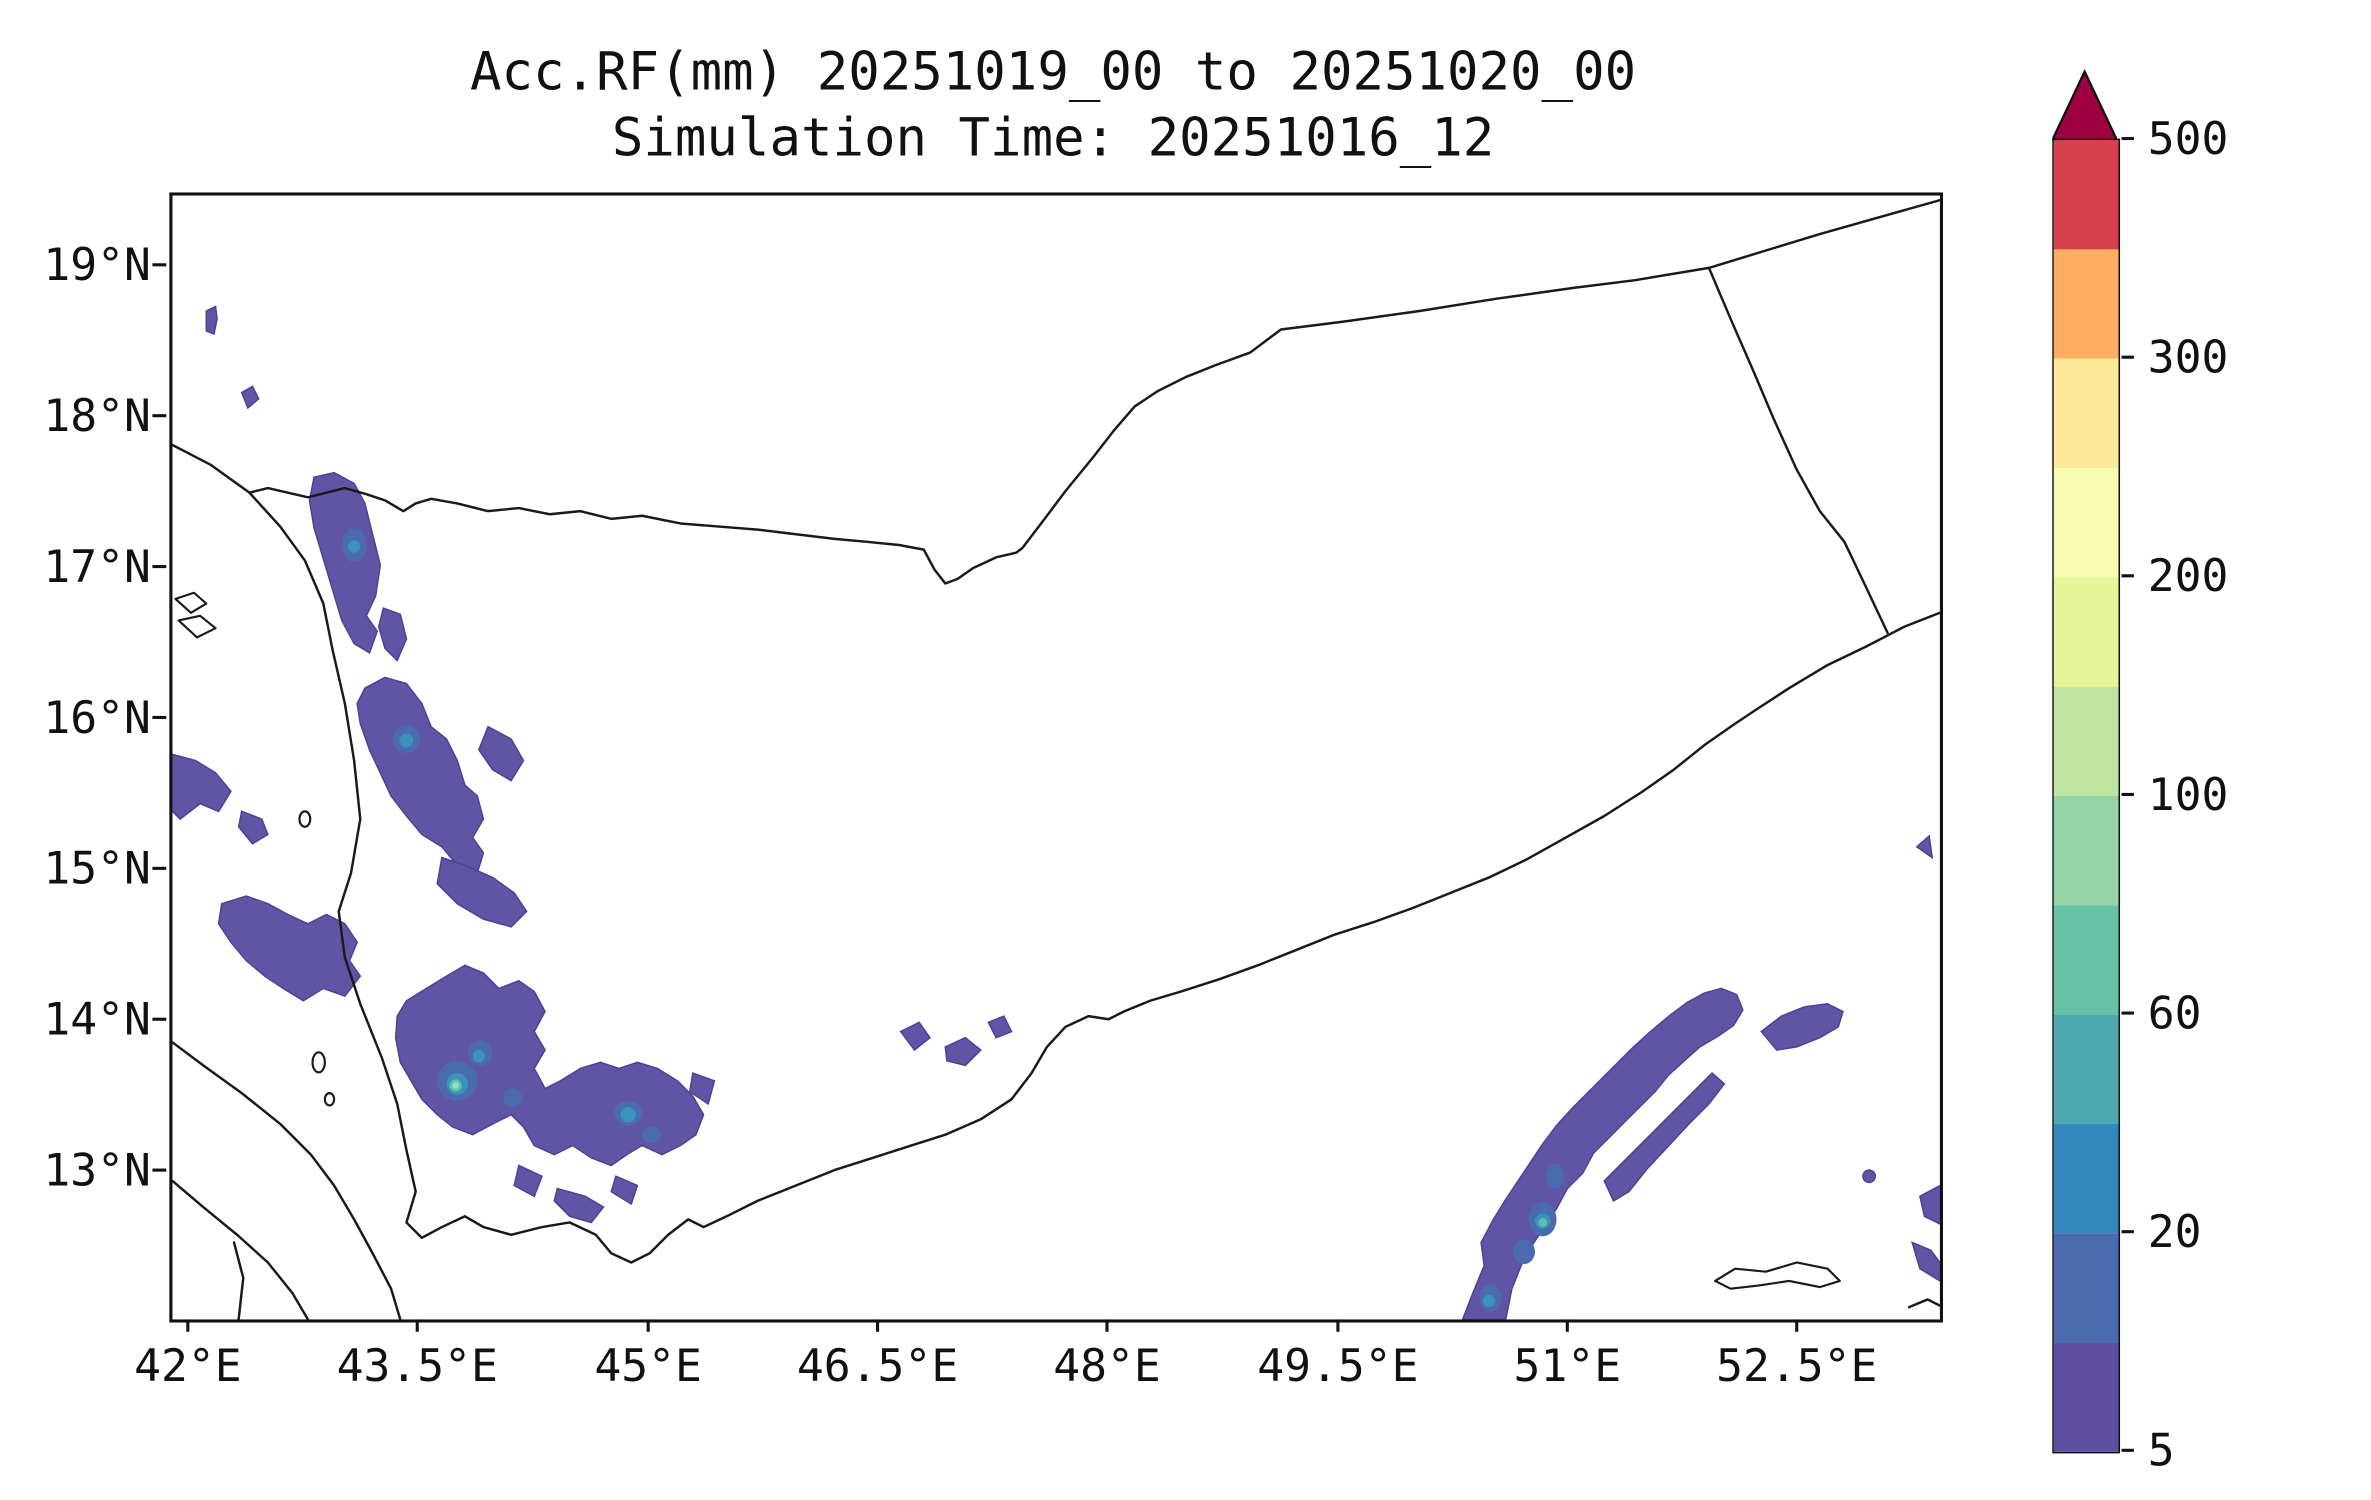 This screenshot has height=1500, width=2371. I want to click on border-saudi-yemen, so click(979, 425).